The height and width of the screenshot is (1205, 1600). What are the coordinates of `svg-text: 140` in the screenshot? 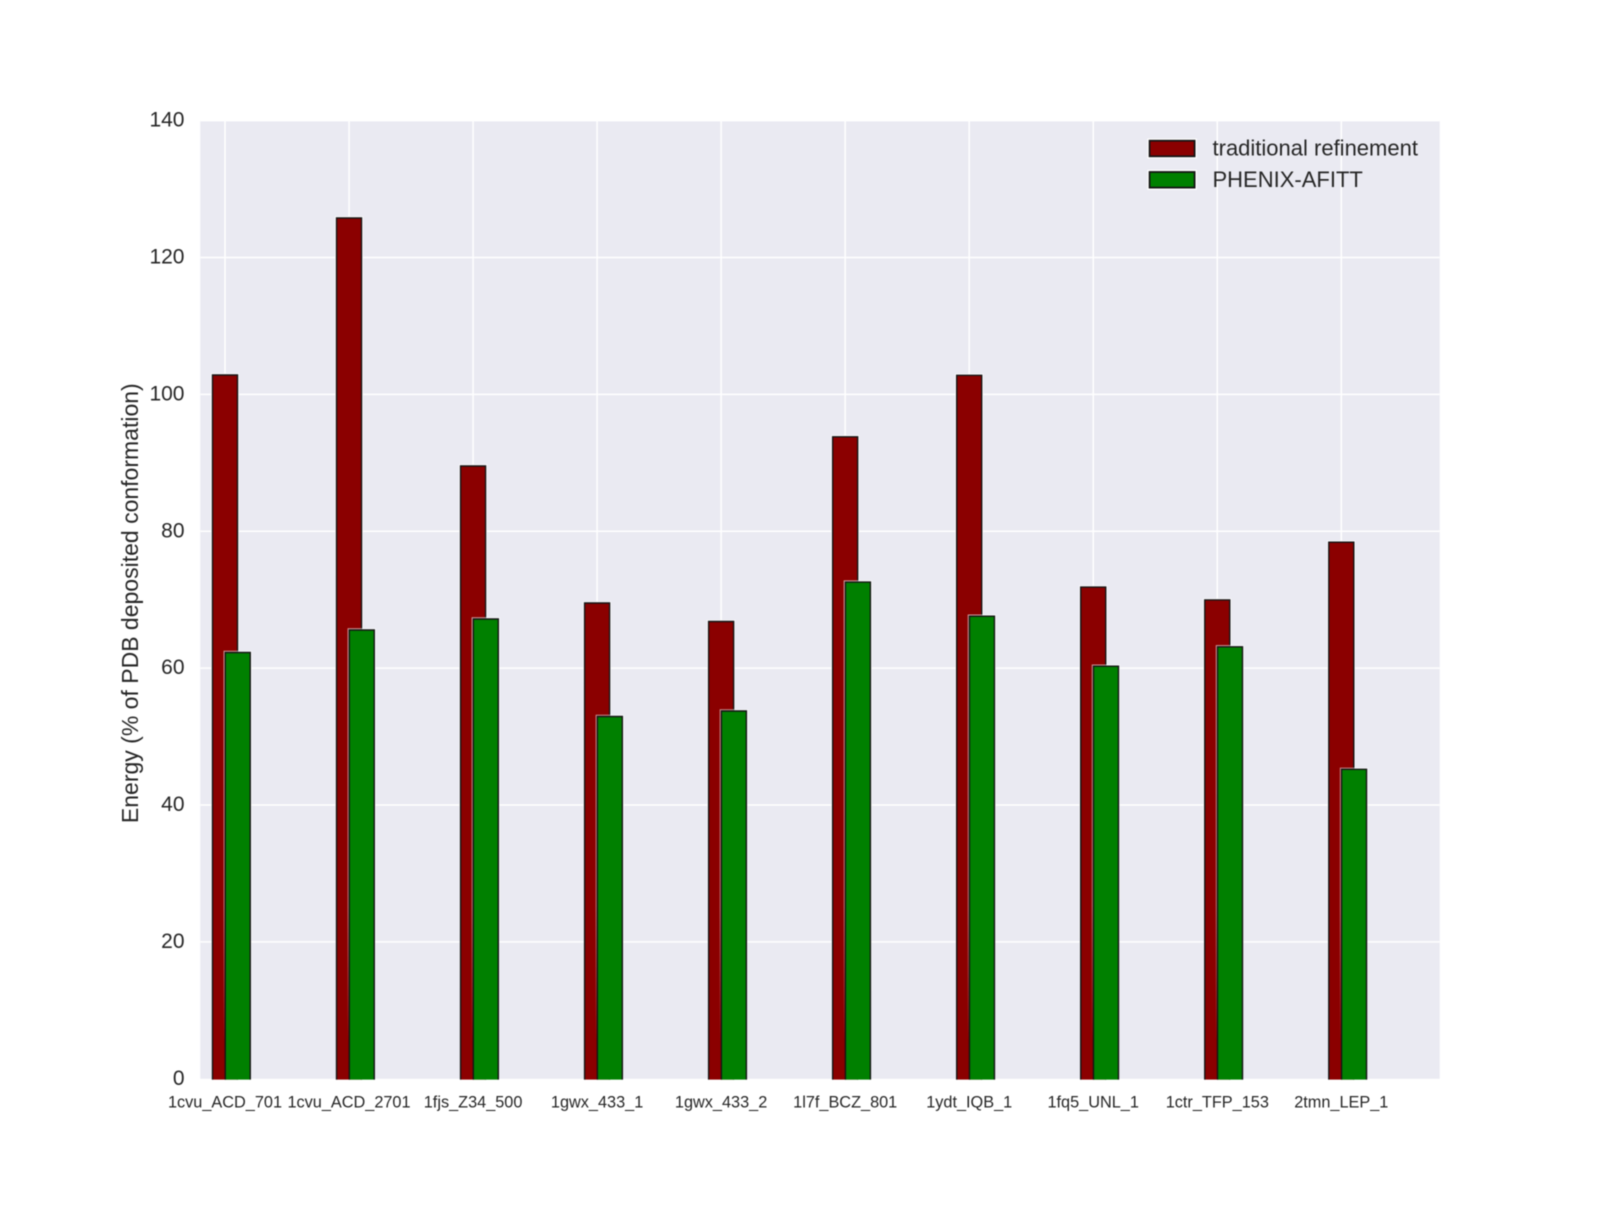 It's located at (166, 120).